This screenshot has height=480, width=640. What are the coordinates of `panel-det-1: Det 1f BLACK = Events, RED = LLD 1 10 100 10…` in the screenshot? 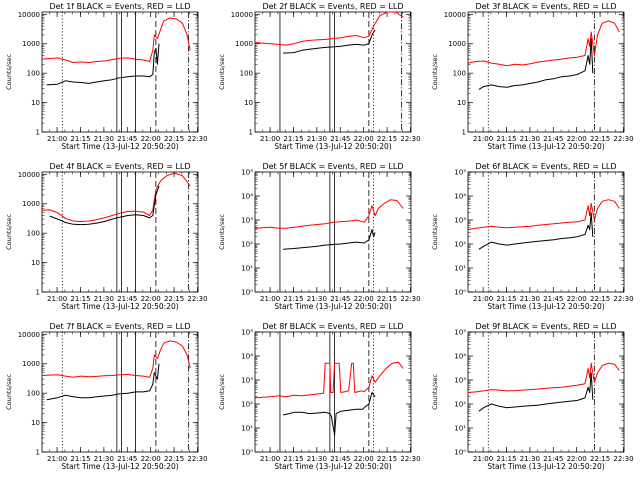 It's located at (106, 76).